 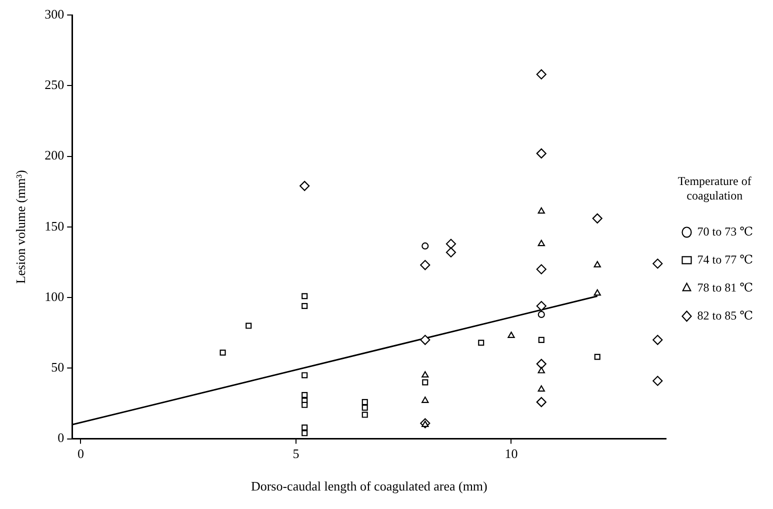 What do you see at coordinates (80, 454) in the screenshot?
I see `x-tick-label: 0` at bounding box center [80, 454].